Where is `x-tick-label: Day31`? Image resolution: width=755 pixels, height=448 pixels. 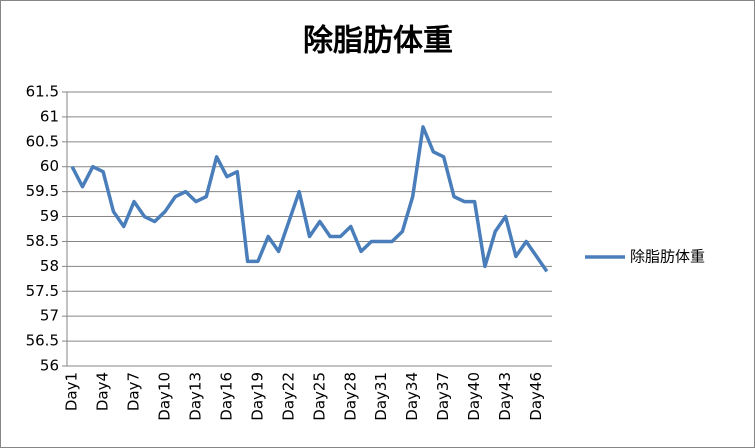
x-tick-label: Day31 is located at coordinates (381, 396).